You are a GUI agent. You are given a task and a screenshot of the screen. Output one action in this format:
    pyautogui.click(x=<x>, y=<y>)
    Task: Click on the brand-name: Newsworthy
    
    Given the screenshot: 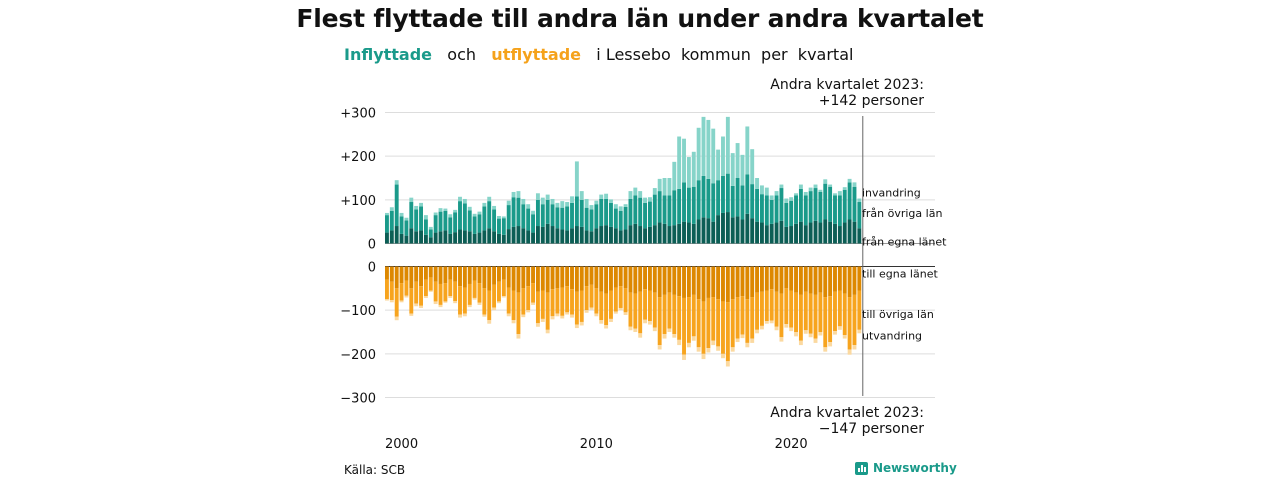 What is the action you would take?
    pyautogui.click(x=915, y=468)
    